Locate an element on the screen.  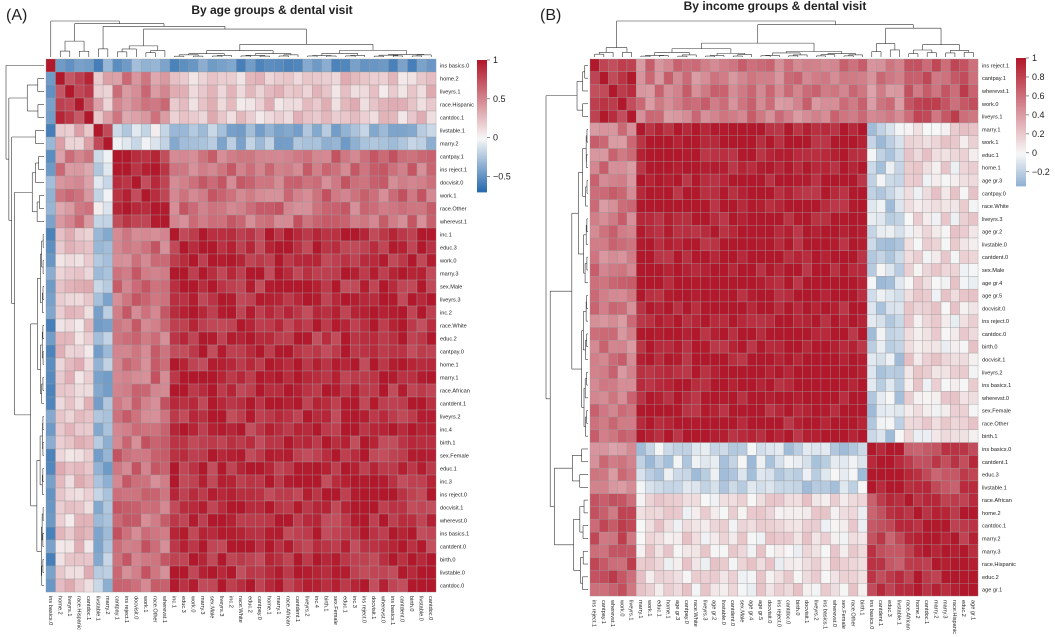
column-label: educ.3 is located at coordinates (889, 608).